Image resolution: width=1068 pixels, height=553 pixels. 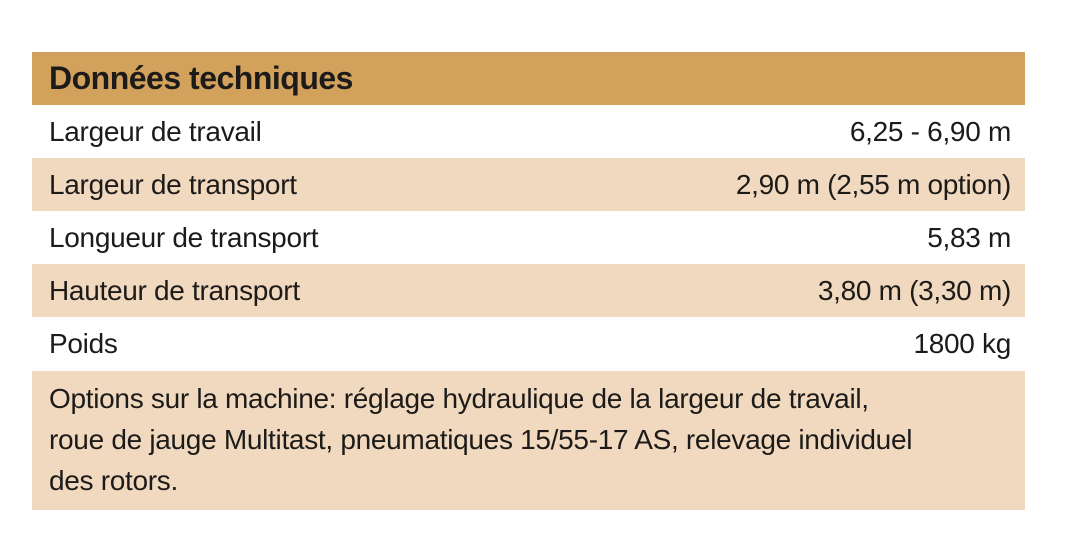 What do you see at coordinates (528, 343) in the screenshot?
I see `table-row-weight: Poids 1800 kg` at bounding box center [528, 343].